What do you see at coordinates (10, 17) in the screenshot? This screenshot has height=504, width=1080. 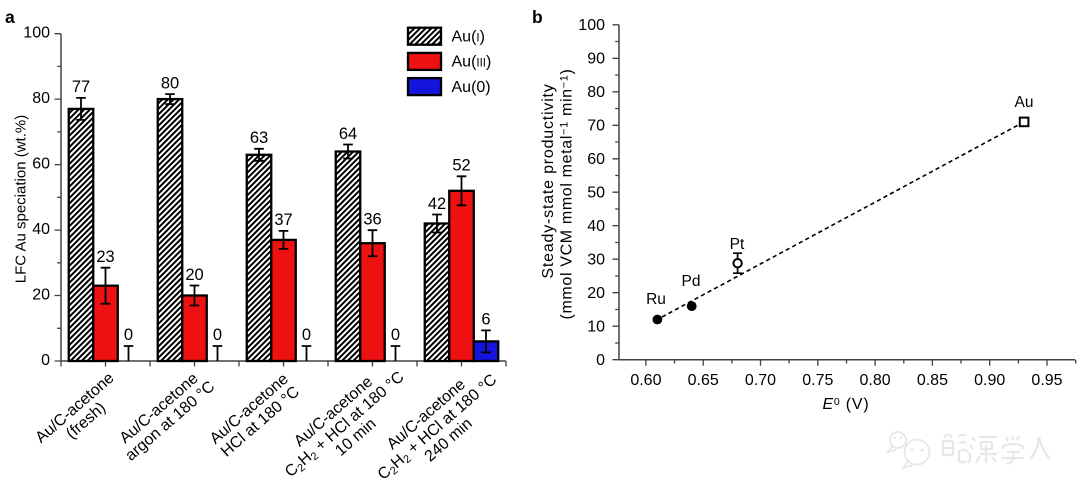 I see `svg-text: a` at bounding box center [10, 17].